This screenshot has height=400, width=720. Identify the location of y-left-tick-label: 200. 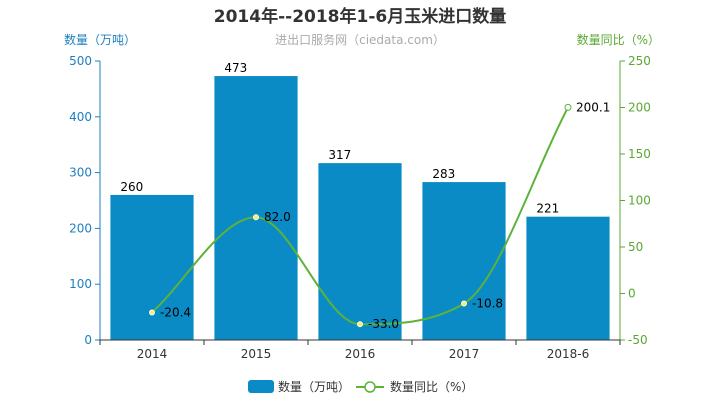
(80, 228).